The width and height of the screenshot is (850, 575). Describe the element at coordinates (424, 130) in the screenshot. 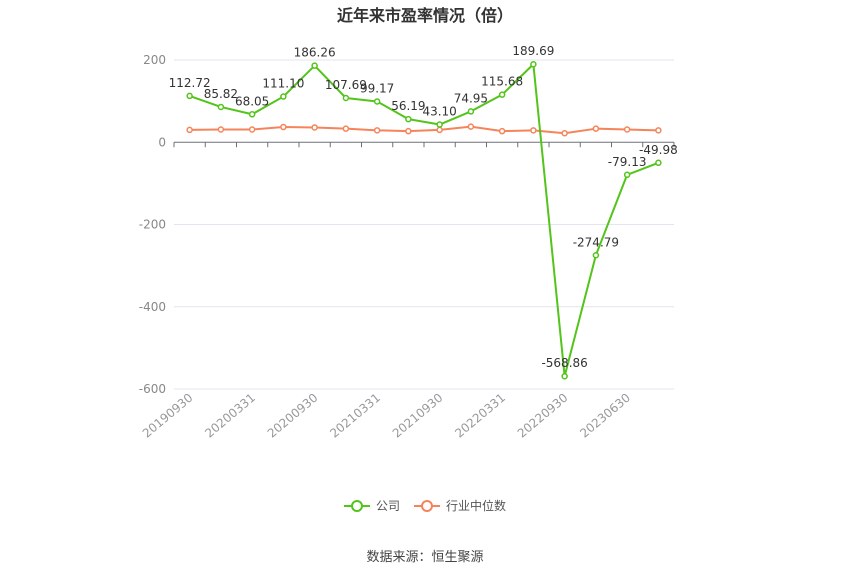

I see `industry-median-series-line` at that location.